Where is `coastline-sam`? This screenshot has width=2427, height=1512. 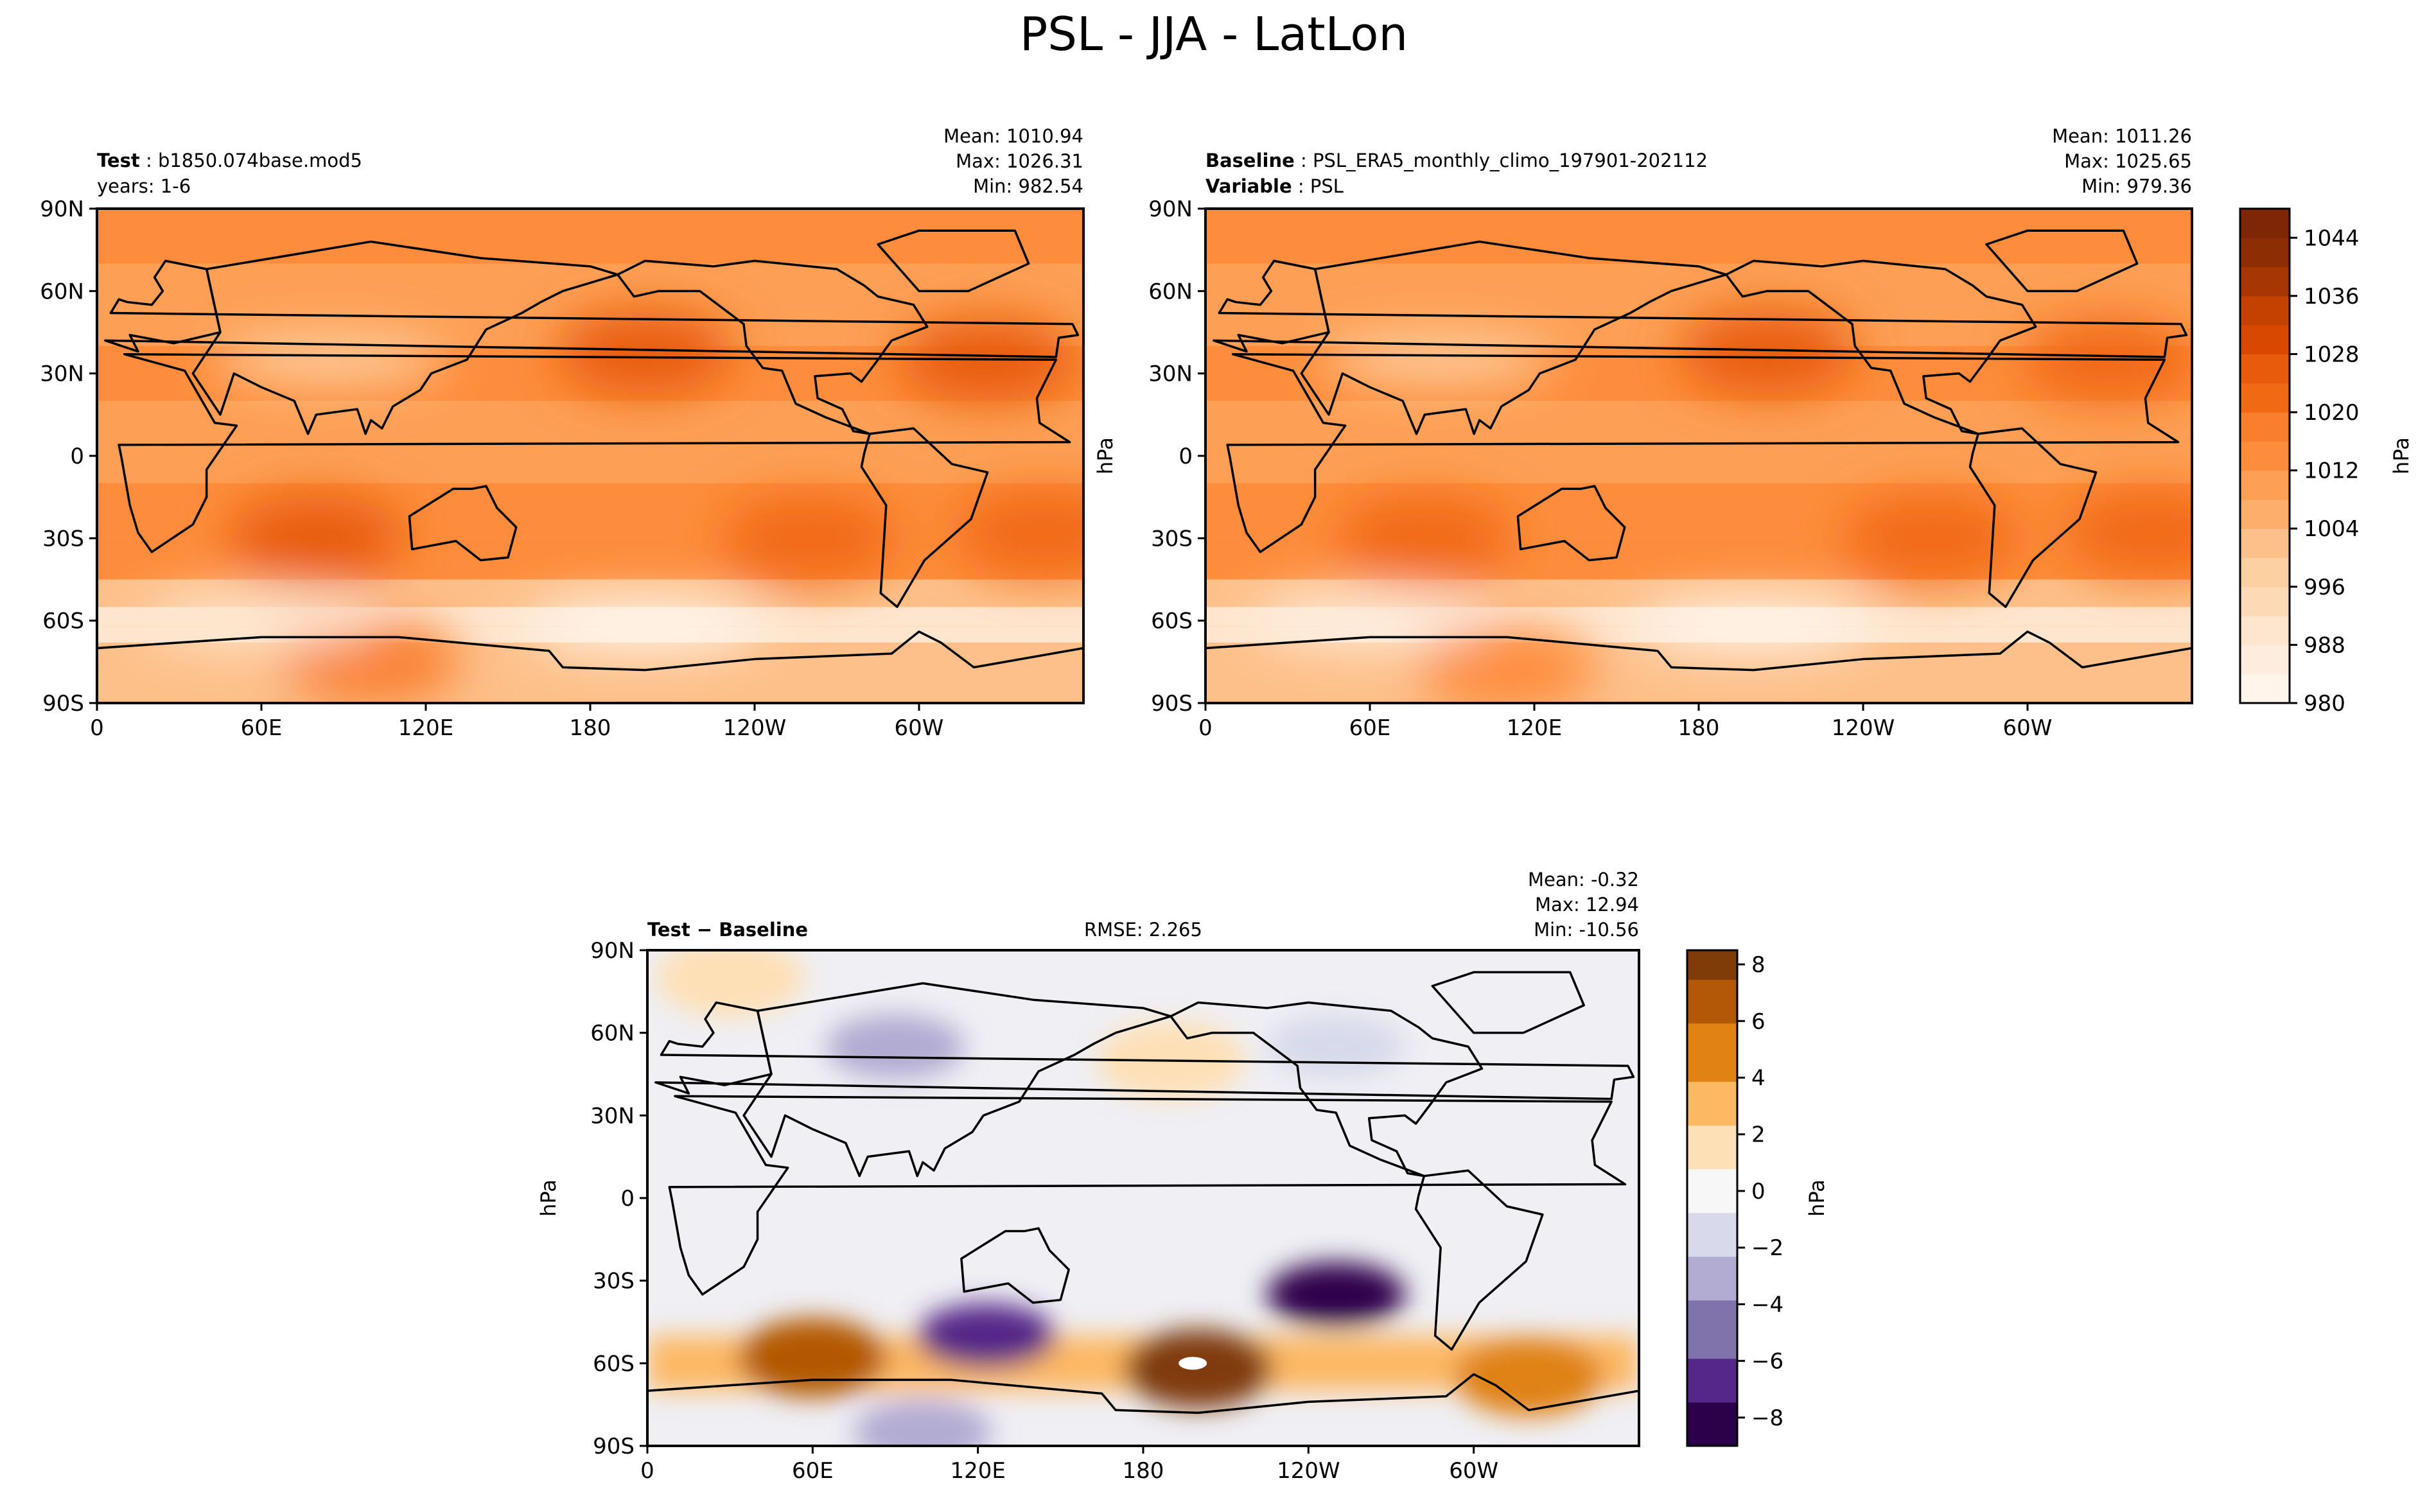 coastline-sam is located at coordinates (2033, 518).